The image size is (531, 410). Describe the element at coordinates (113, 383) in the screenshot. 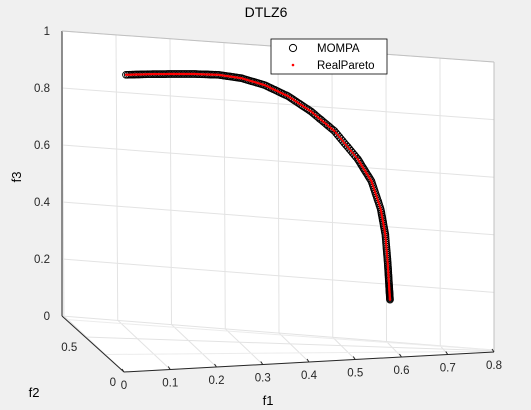

I see `y-tick-label: 0` at that location.